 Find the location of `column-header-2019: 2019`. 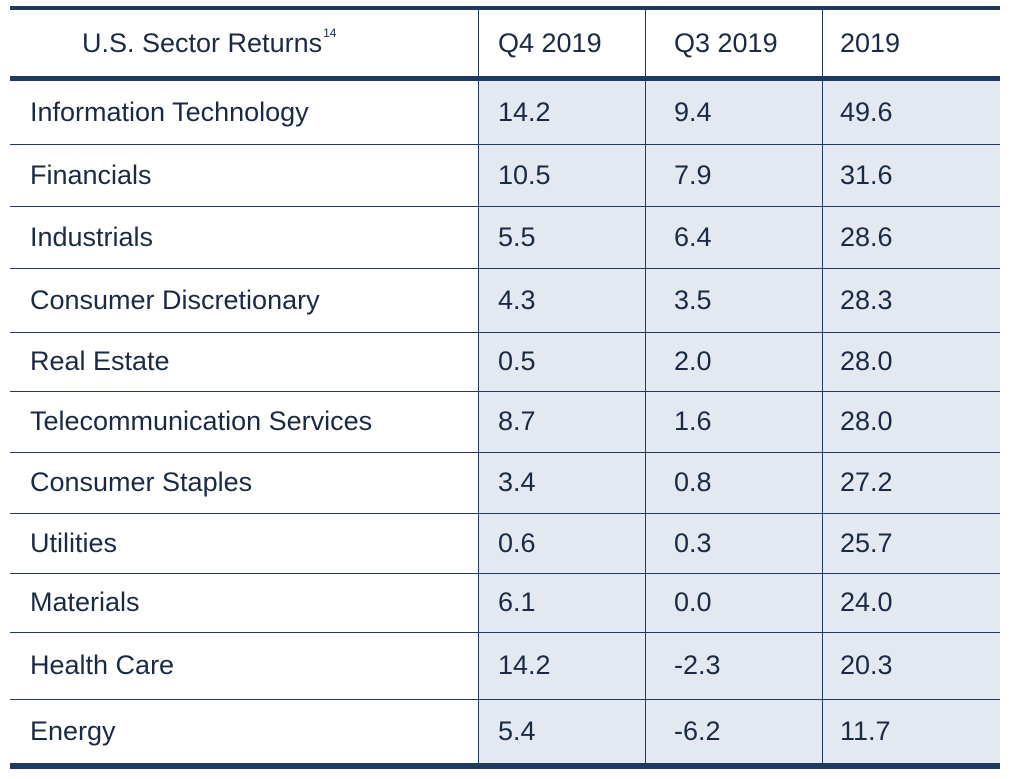

column-header-2019: 2019 is located at coordinates (870, 42).